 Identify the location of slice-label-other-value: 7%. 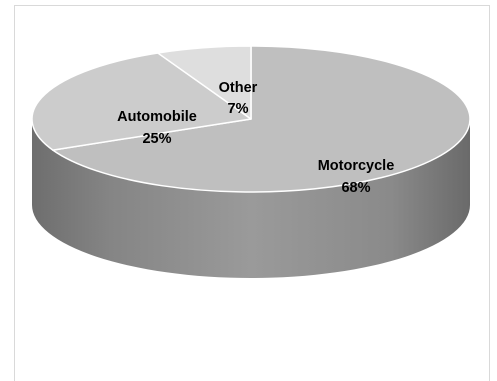
(238, 109).